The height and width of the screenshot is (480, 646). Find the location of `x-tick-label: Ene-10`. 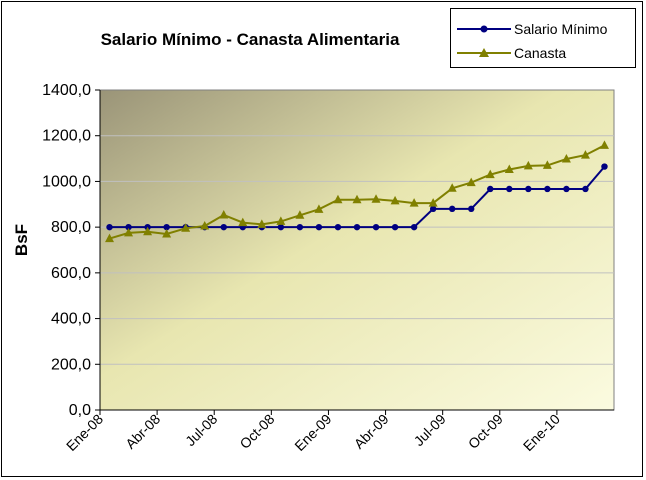

x-tick-label: Ene-10 is located at coordinates (541, 432).